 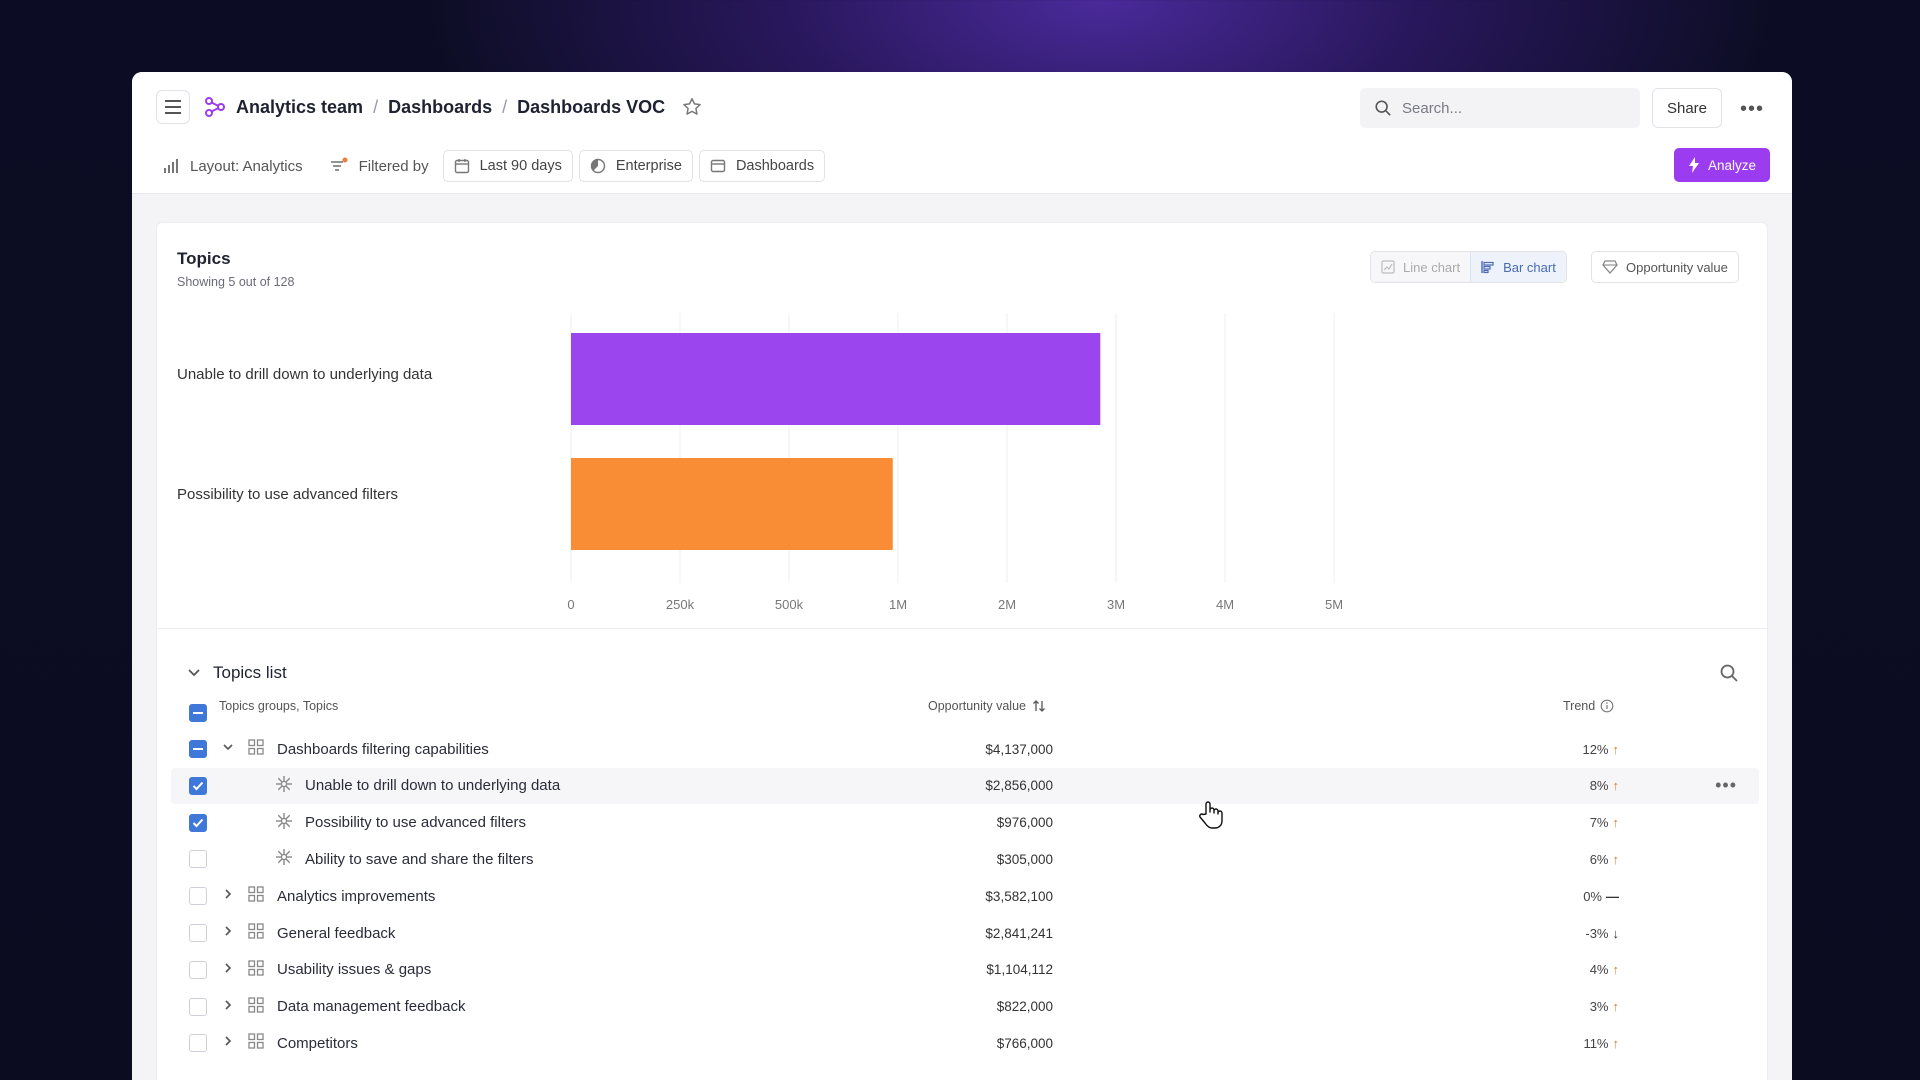 What do you see at coordinates (1595, 749) in the screenshot?
I see `trend-percent: 12%` at bounding box center [1595, 749].